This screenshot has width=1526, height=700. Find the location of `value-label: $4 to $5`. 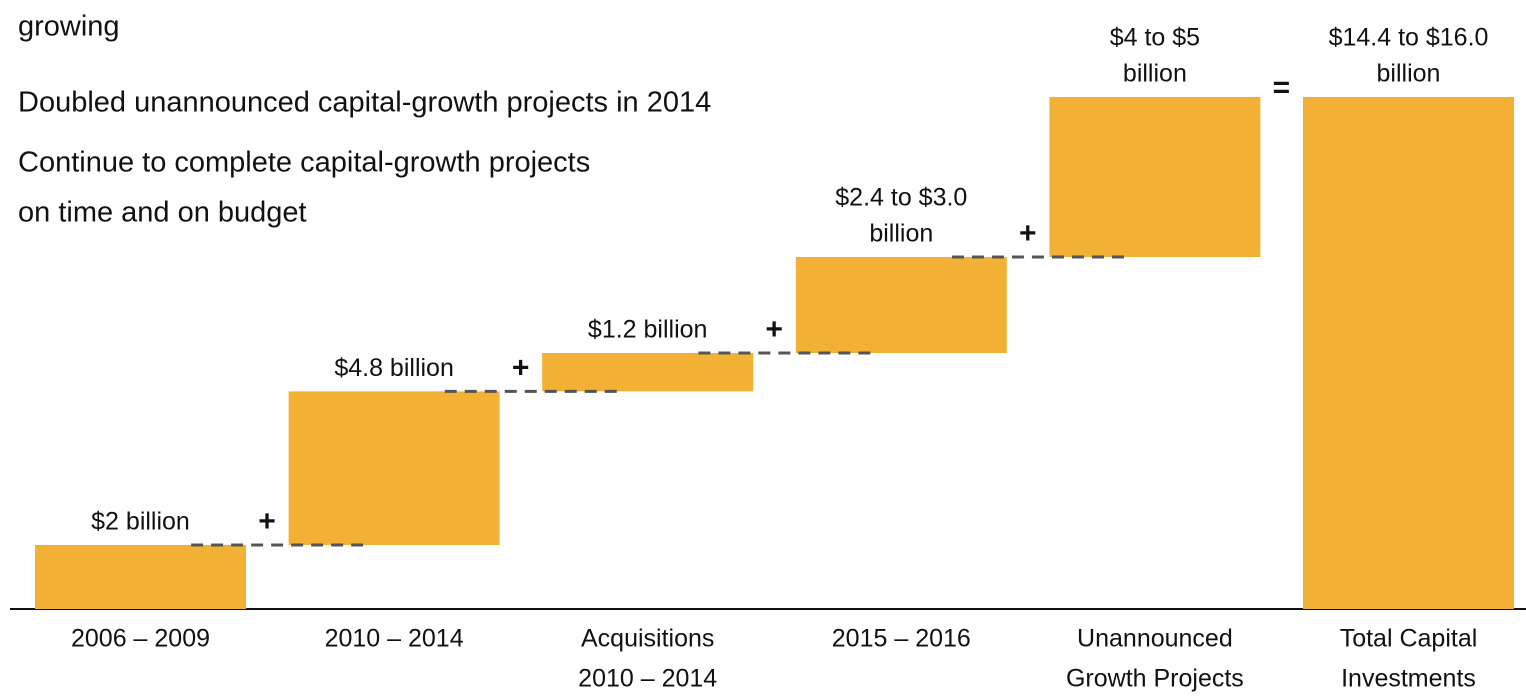

value-label: $4 to $5 is located at coordinates (1155, 38).